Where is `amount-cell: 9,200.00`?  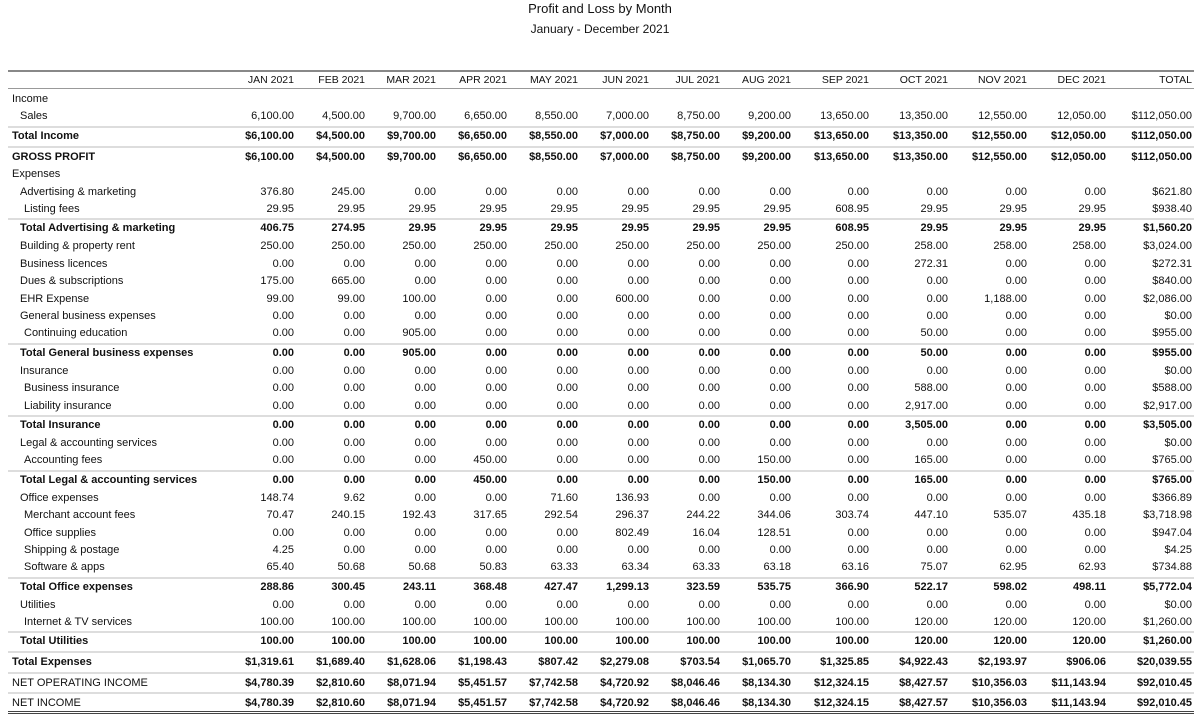 amount-cell: 9,200.00 is located at coordinates (769, 116).